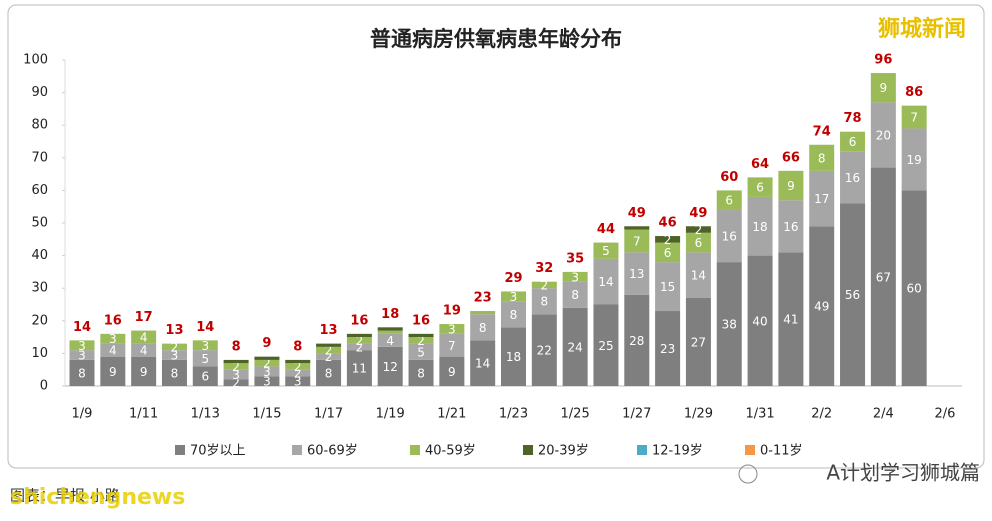 This screenshot has width=992, height=521. What do you see at coordinates (496, 39) in the screenshot?
I see `chart-title: 普通病房供氧病患年龄分布` at bounding box center [496, 39].